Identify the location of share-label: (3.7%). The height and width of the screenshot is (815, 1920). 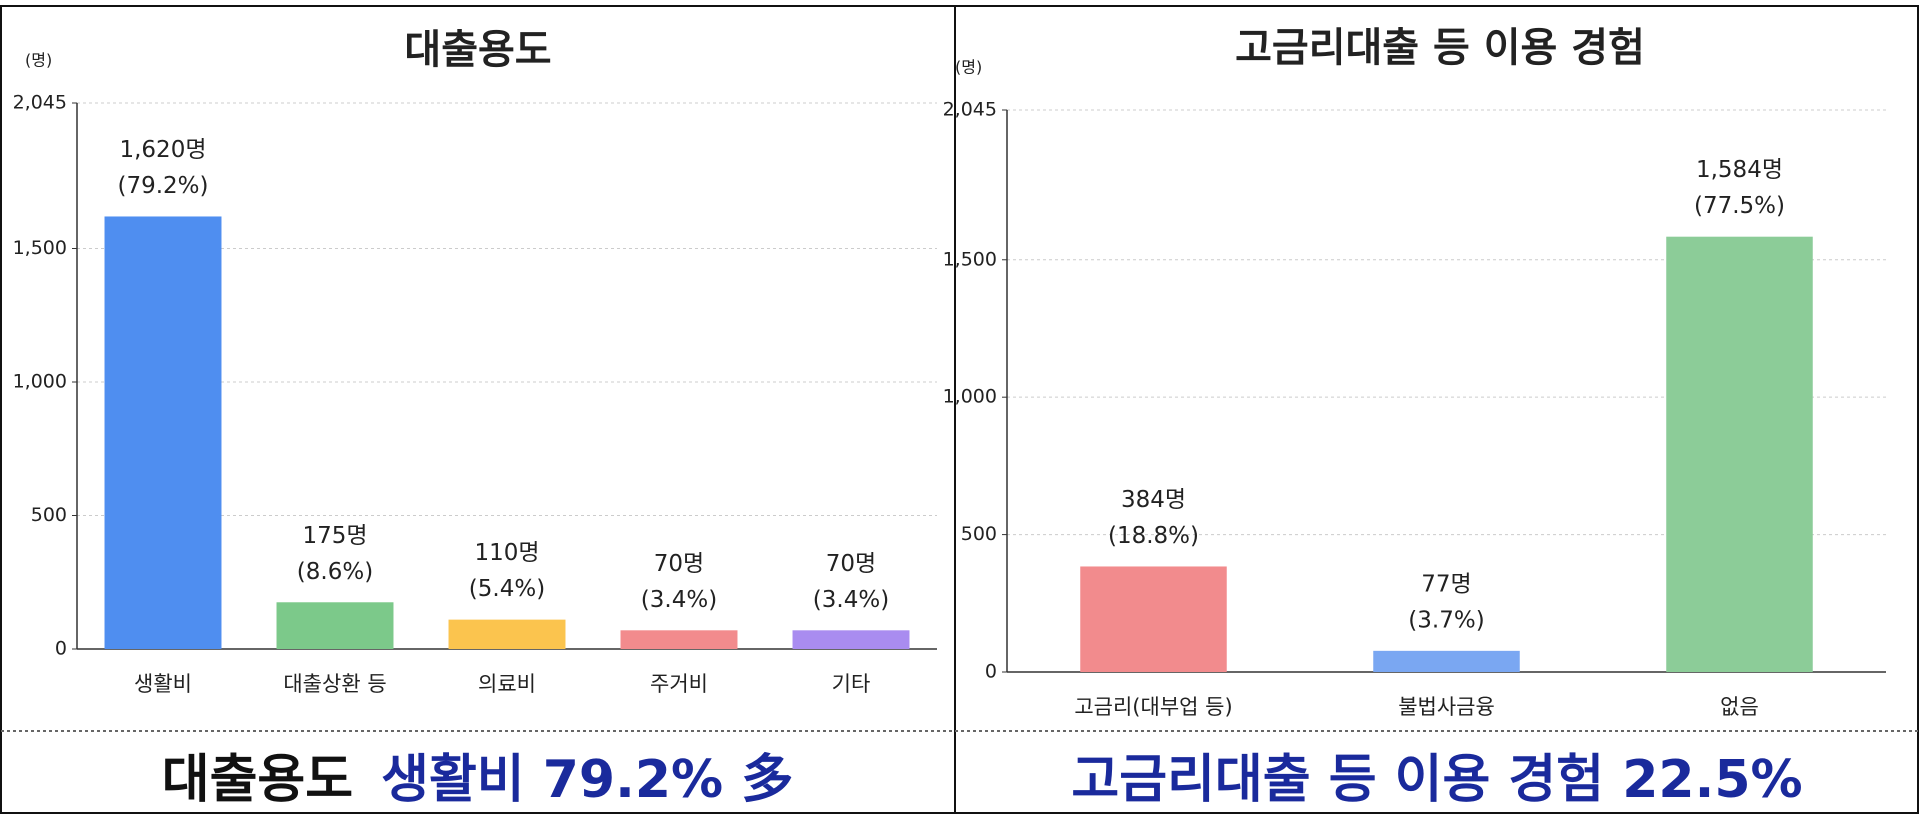
(1446, 620).